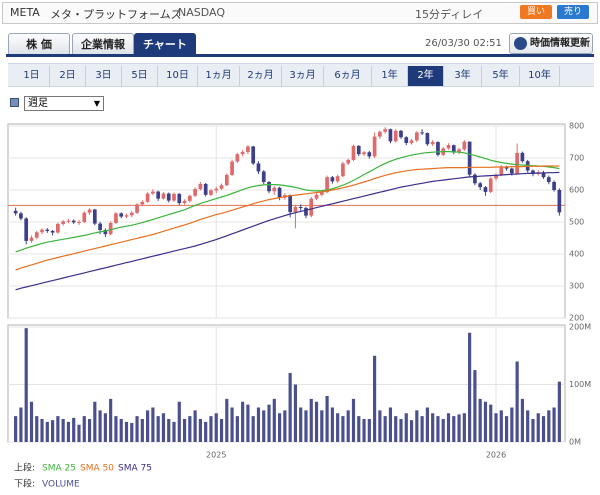 This screenshot has width=600, height=495. I want to click on period-button: 1日, so click(32, 76).